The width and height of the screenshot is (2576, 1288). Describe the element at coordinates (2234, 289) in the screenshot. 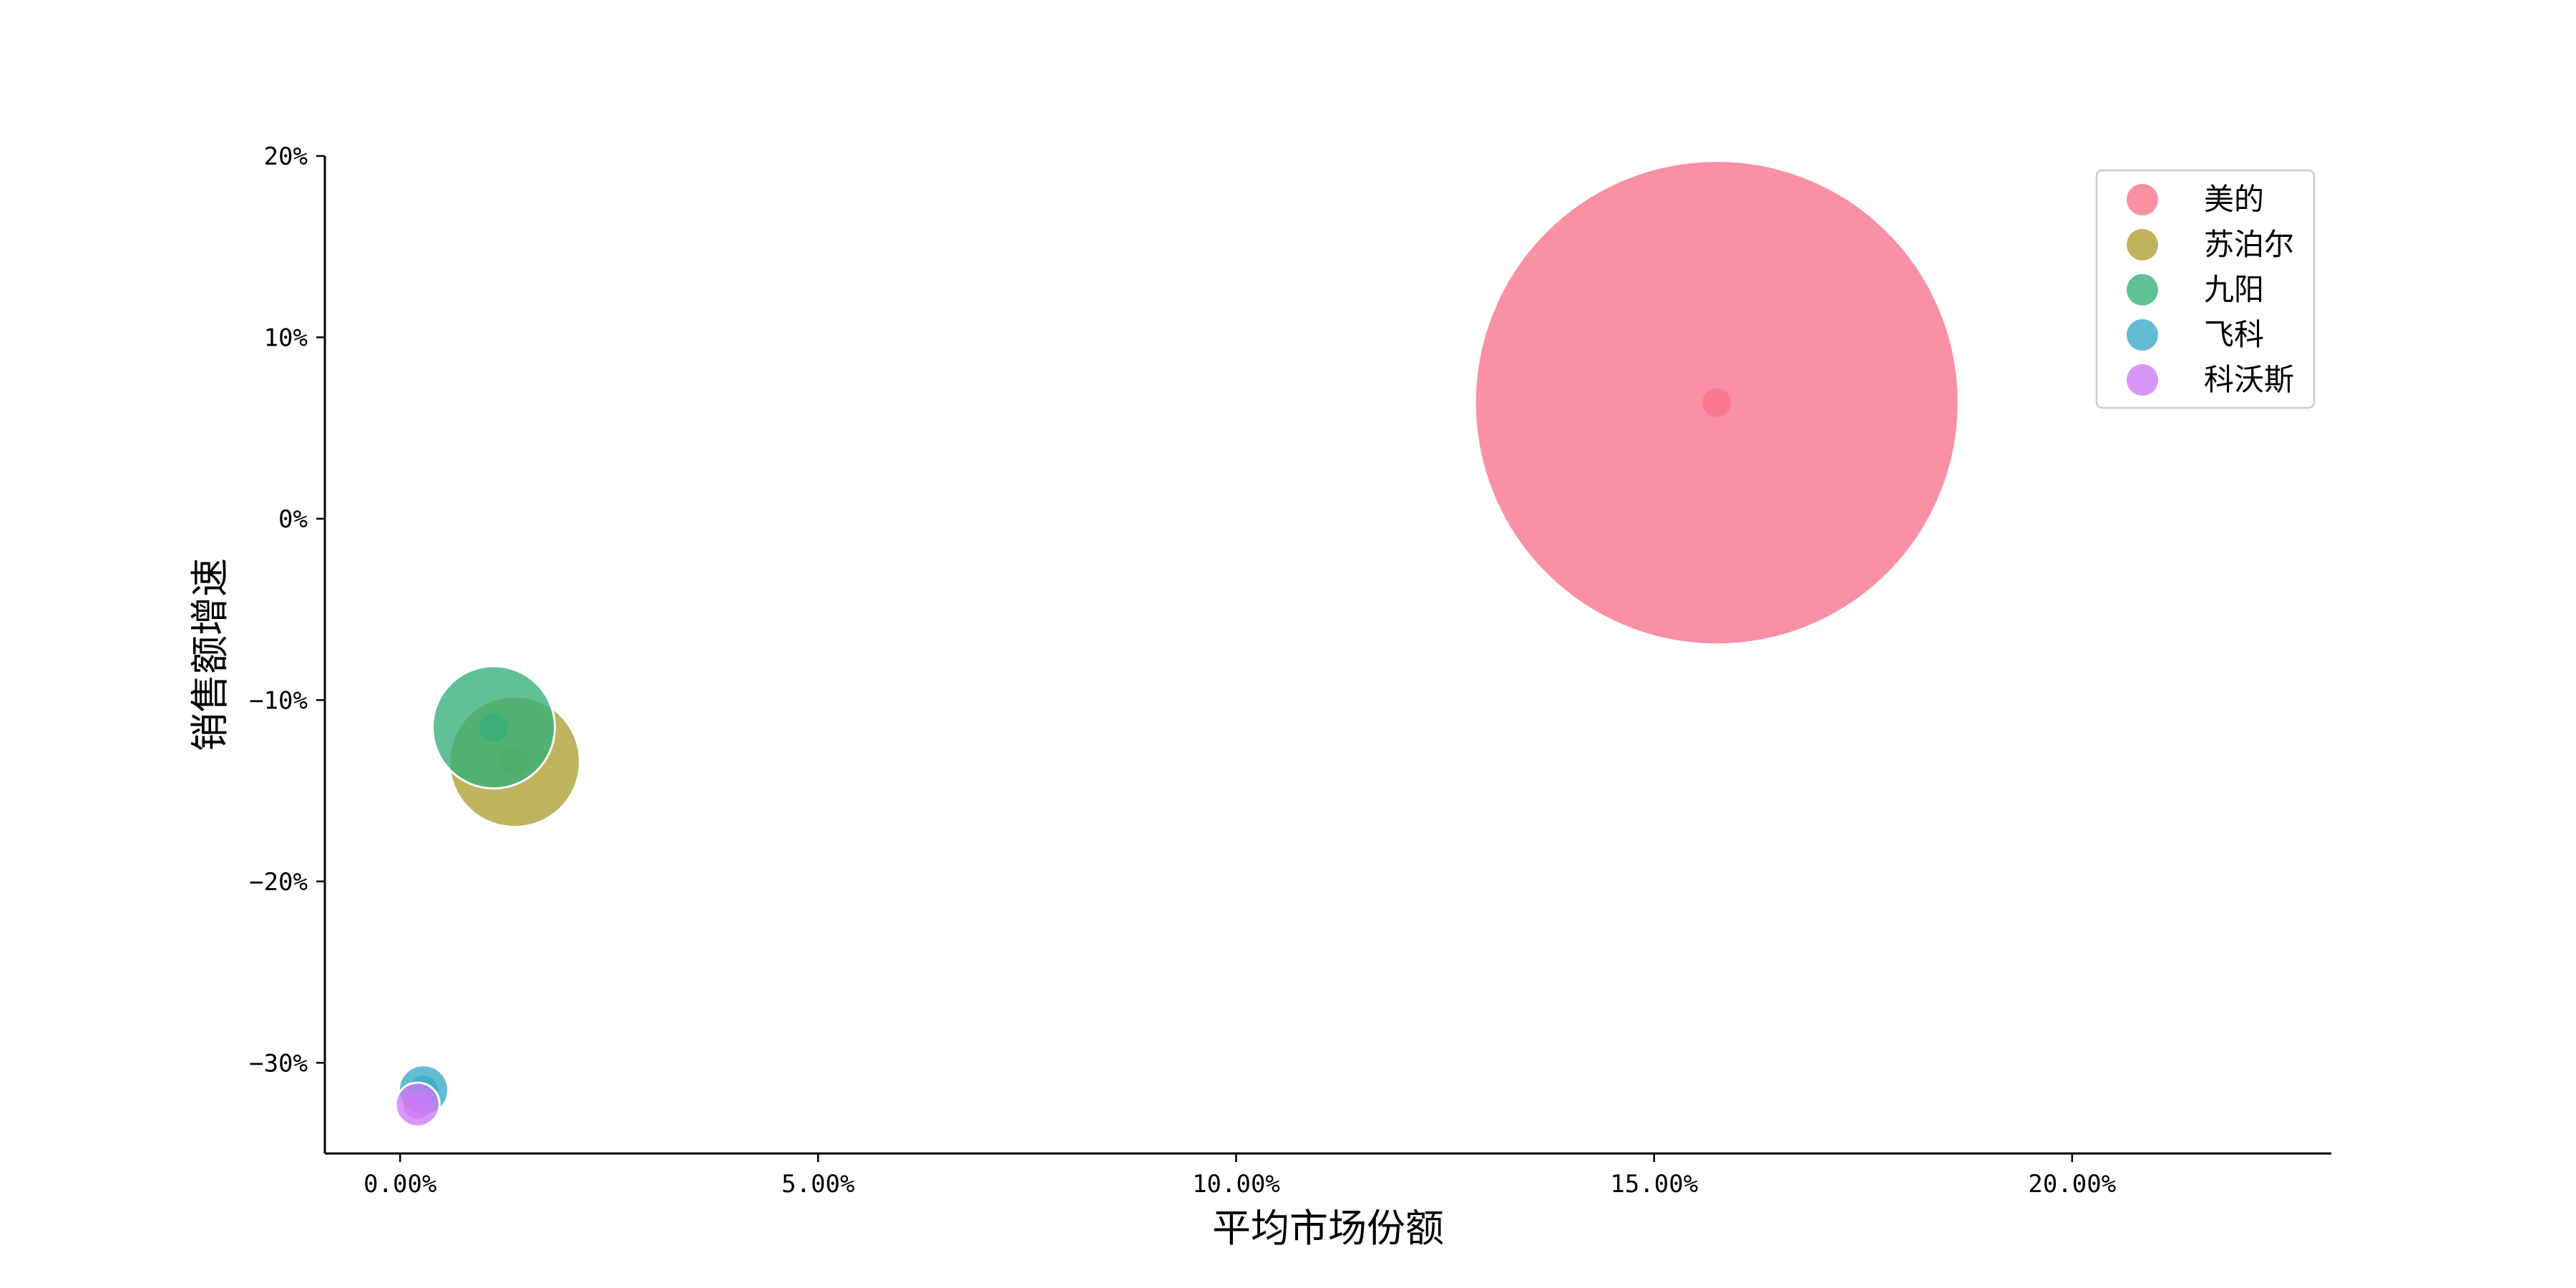

I see `legend-label-2: 九阳` at that location.